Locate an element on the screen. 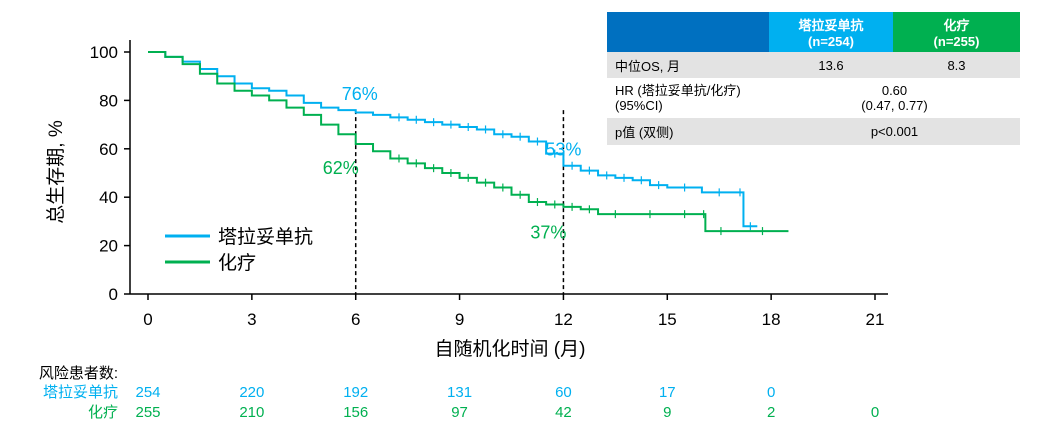  x-tick-label: 18 is located at coordinates (771, 319).